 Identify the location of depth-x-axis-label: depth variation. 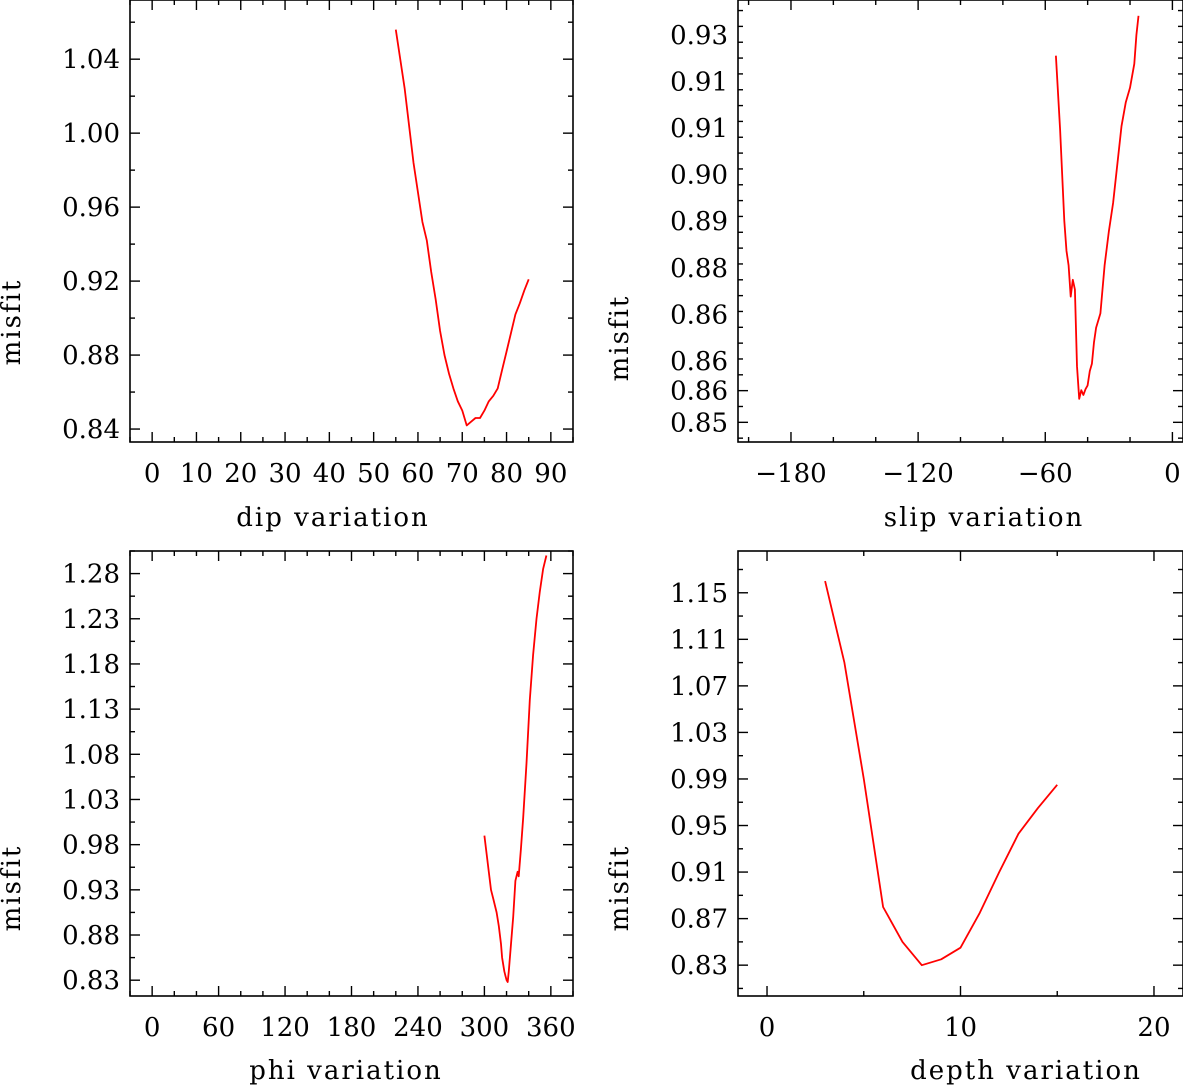
(1026, 1071).